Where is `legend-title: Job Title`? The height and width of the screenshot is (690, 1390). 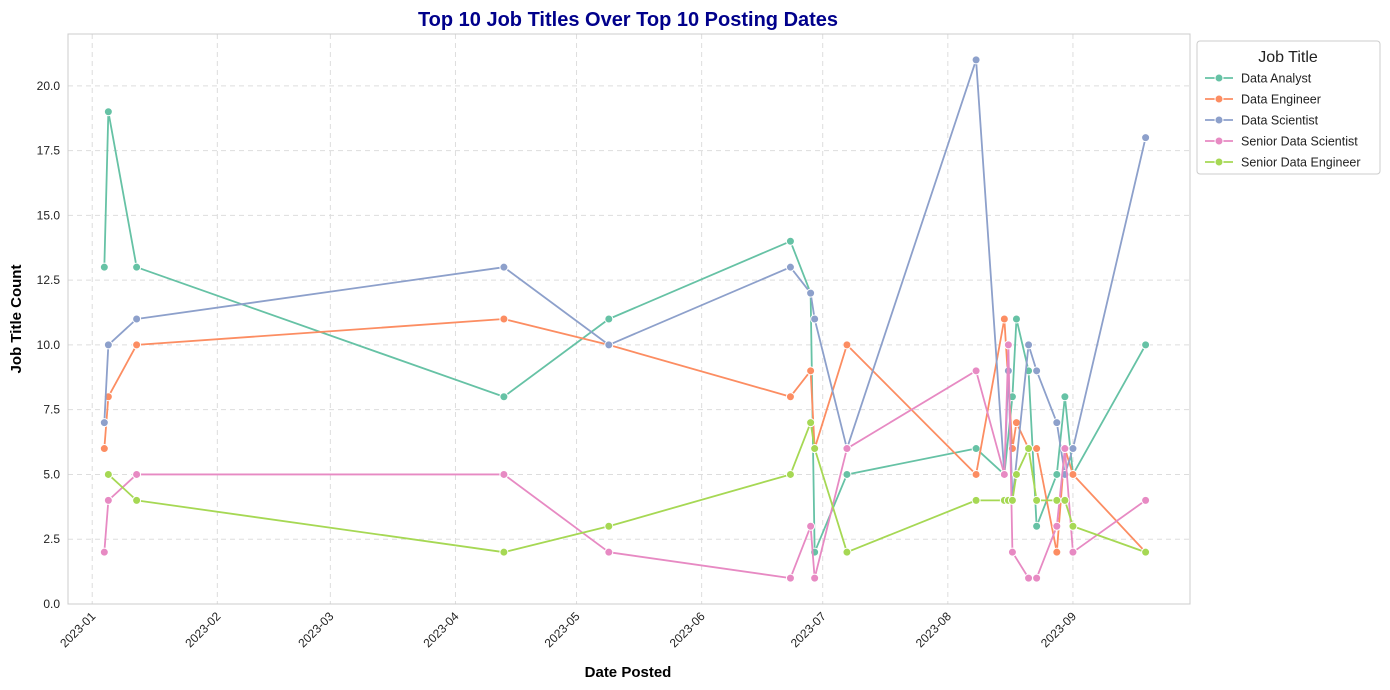
legend-title: Job Title is located at coordinates (1288, 57).